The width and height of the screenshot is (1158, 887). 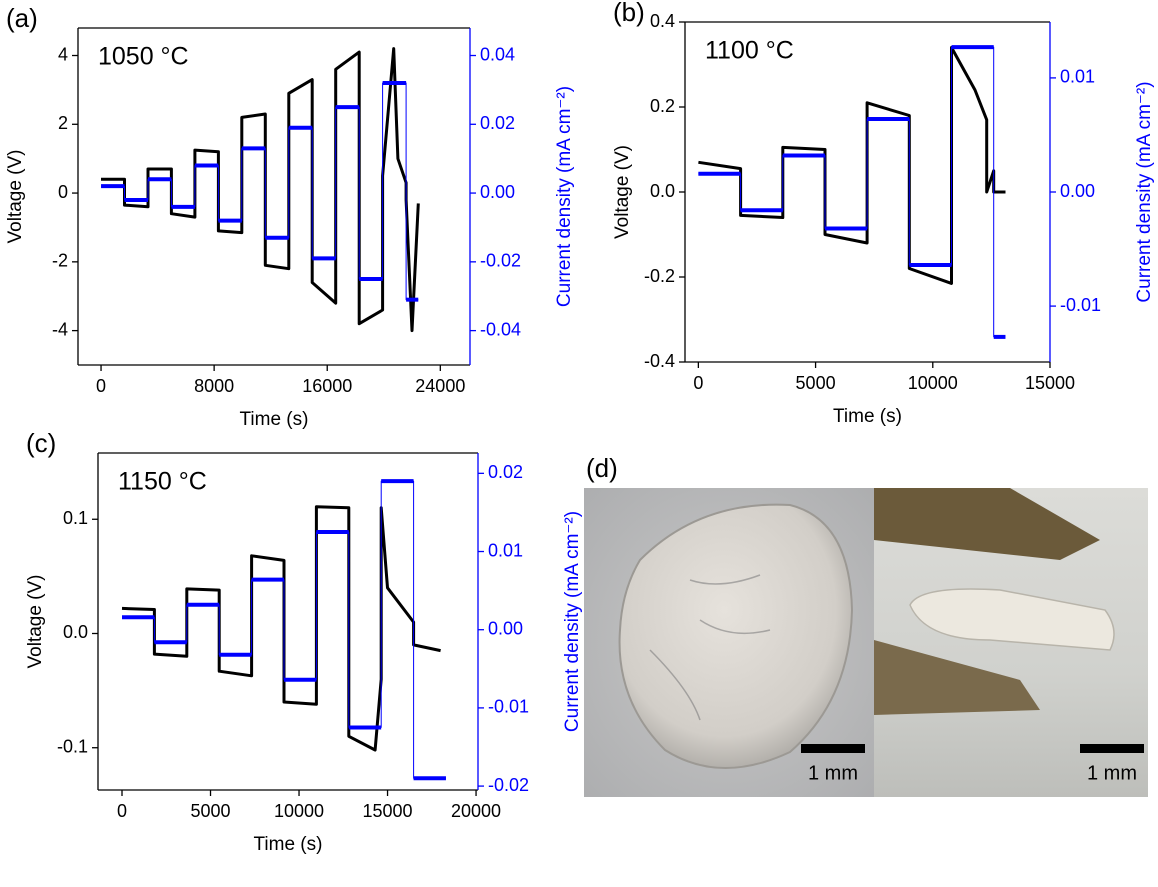 I want to click on x-tick-label: 16000, so click(x=327, y=386).